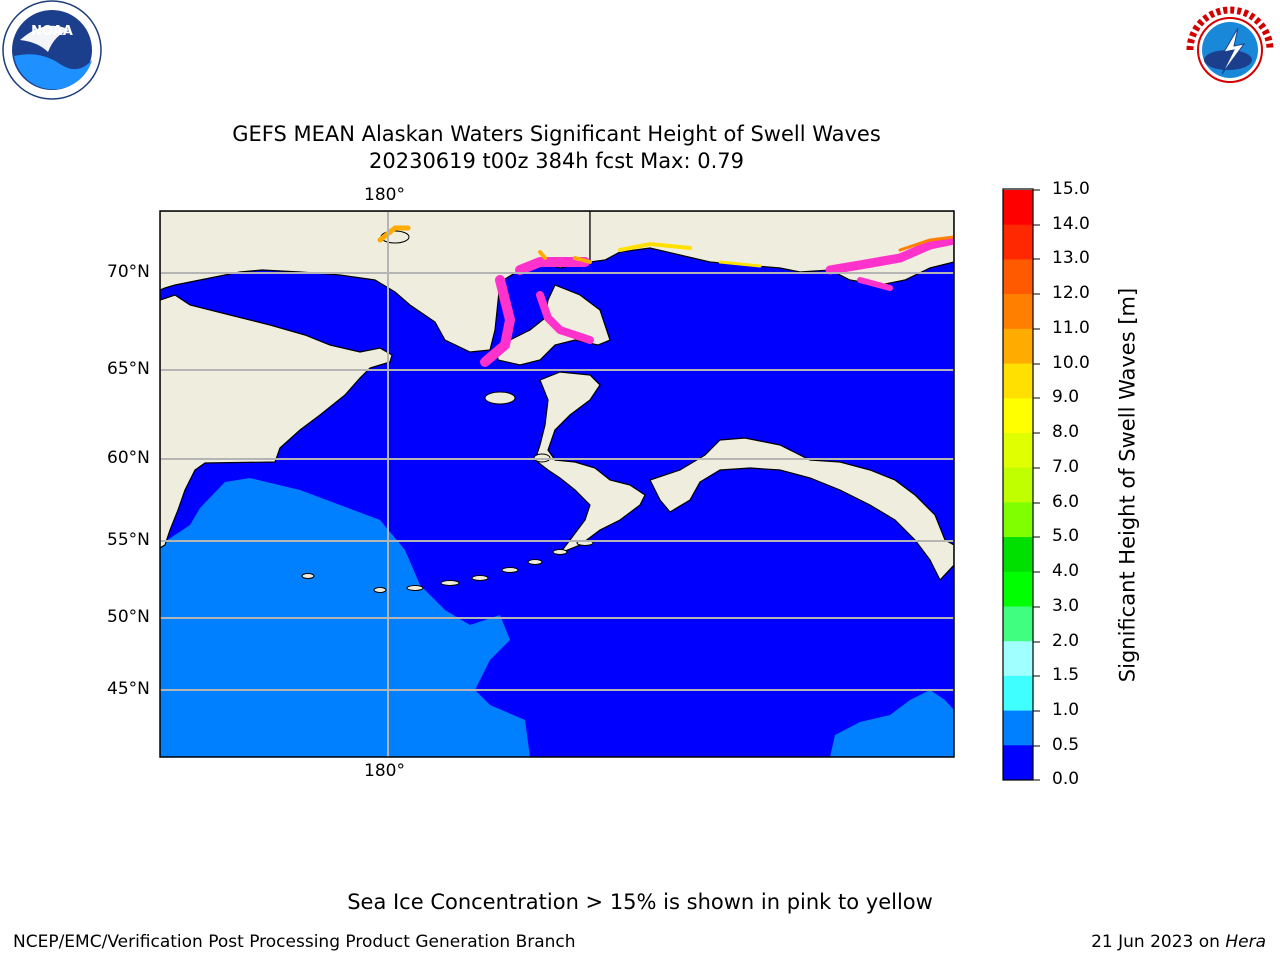 The height and width of the screenshot is (960, 1280). I want to click on colorbar-tick-label: 10.0, so click(1071, 363).